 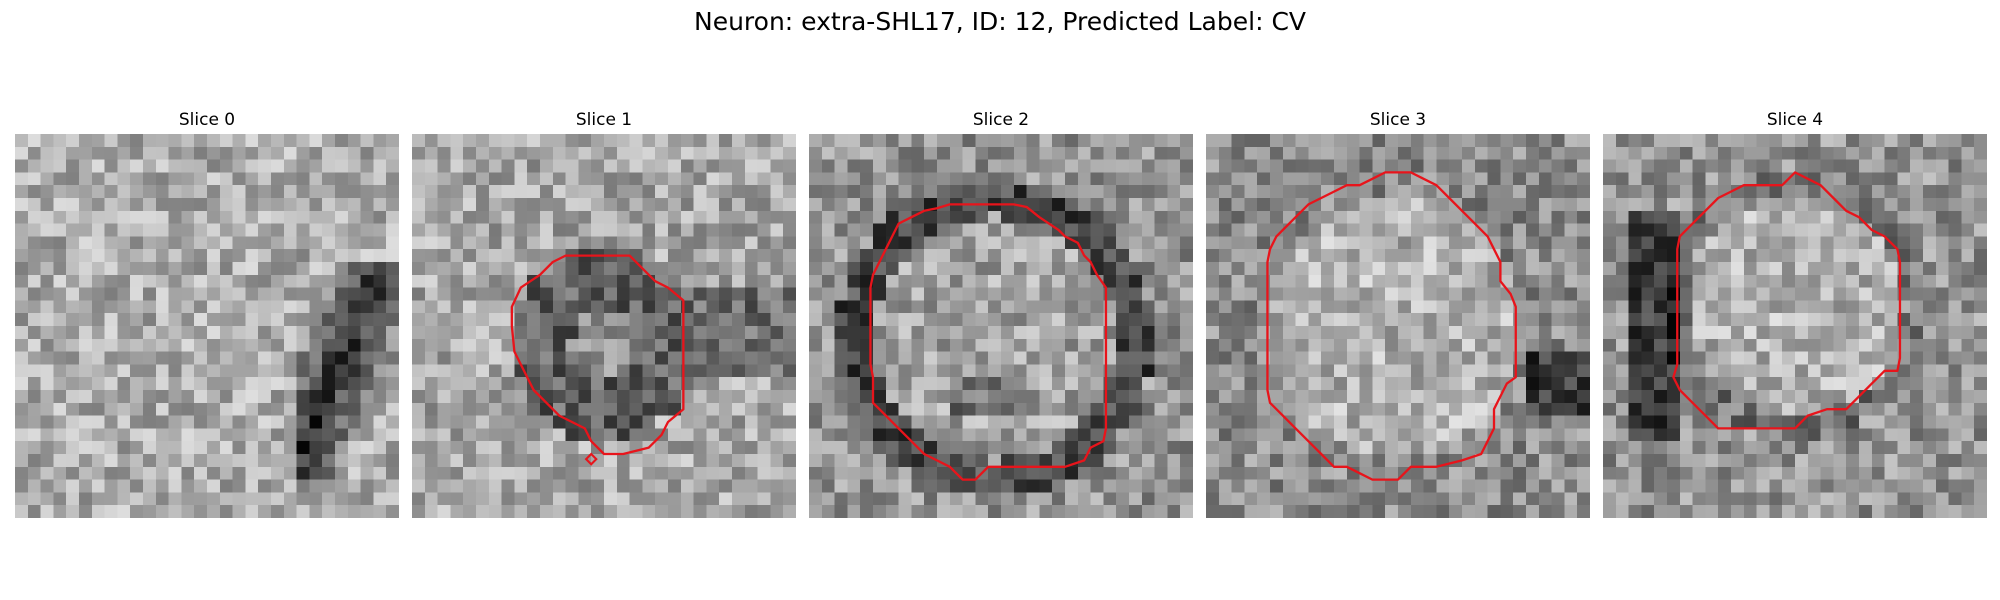 What do you see at coordinates (591, 459) in the screenshot?
I see `segmentation-contour-small` at bounding box center [591, 459].